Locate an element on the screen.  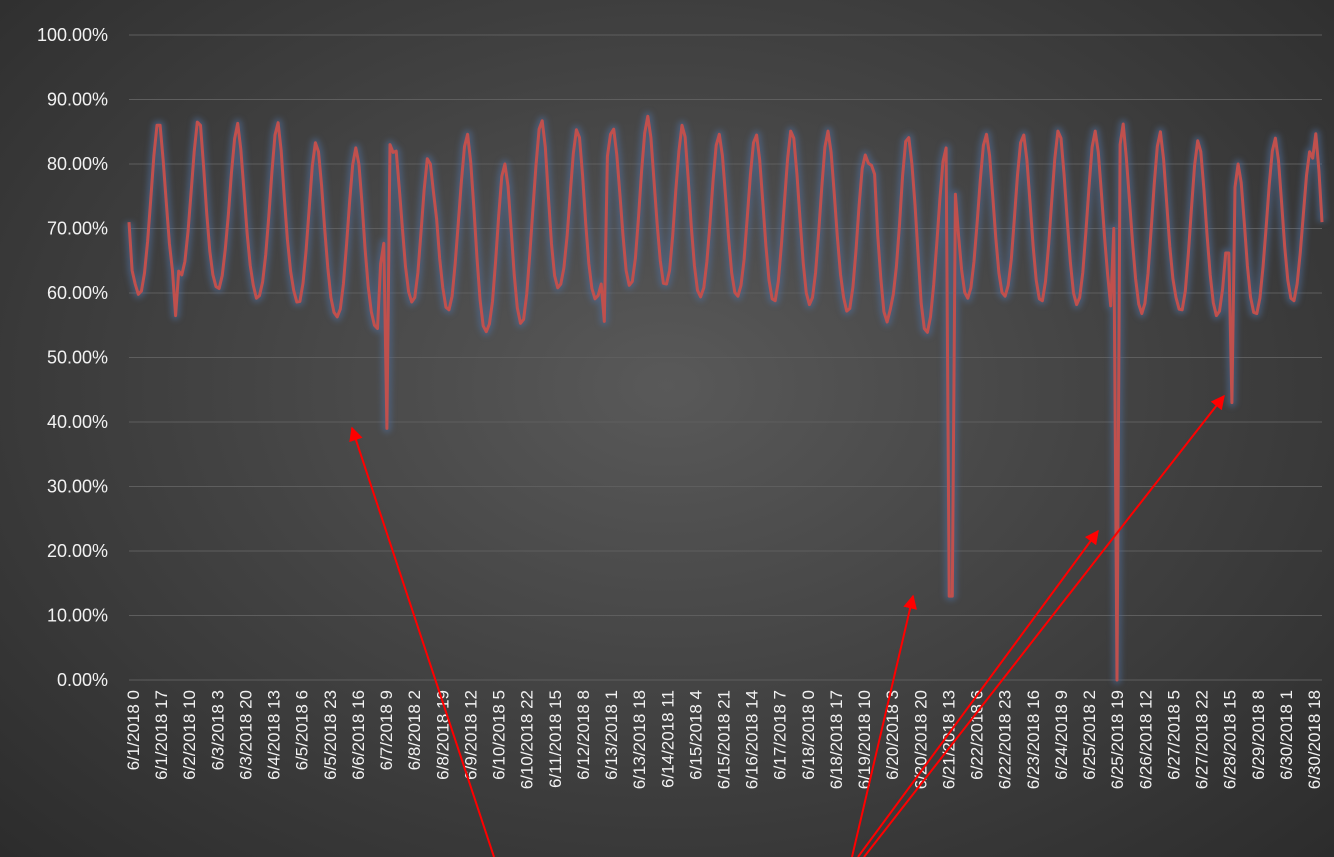
x-tick-label: 6/9/2018 12 is located at coordinates (470, 735).